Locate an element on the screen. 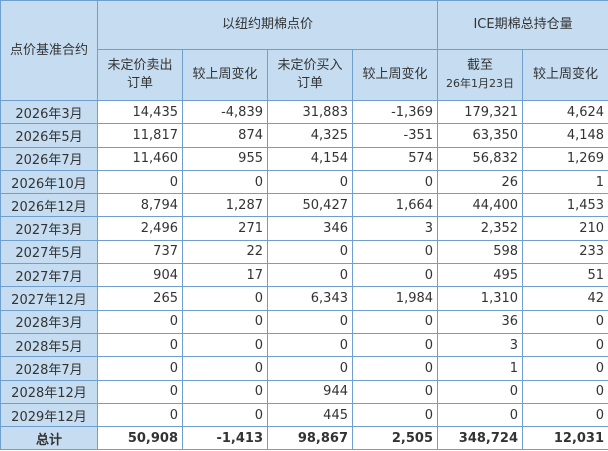  table-row: 2028年12月 0 0 944 0 0 0 is located at coordinates (304, 391).